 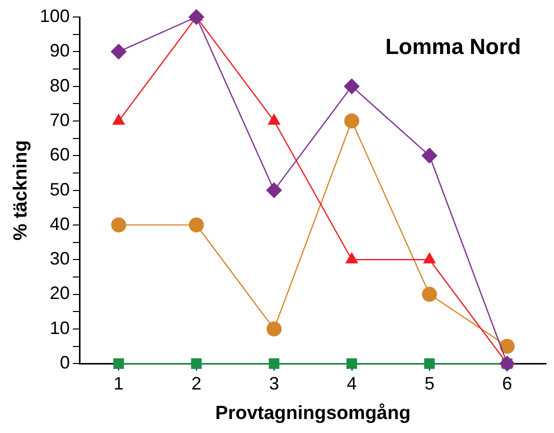 I want to click on y-tick-label: 30, so click(x=60, y=258).